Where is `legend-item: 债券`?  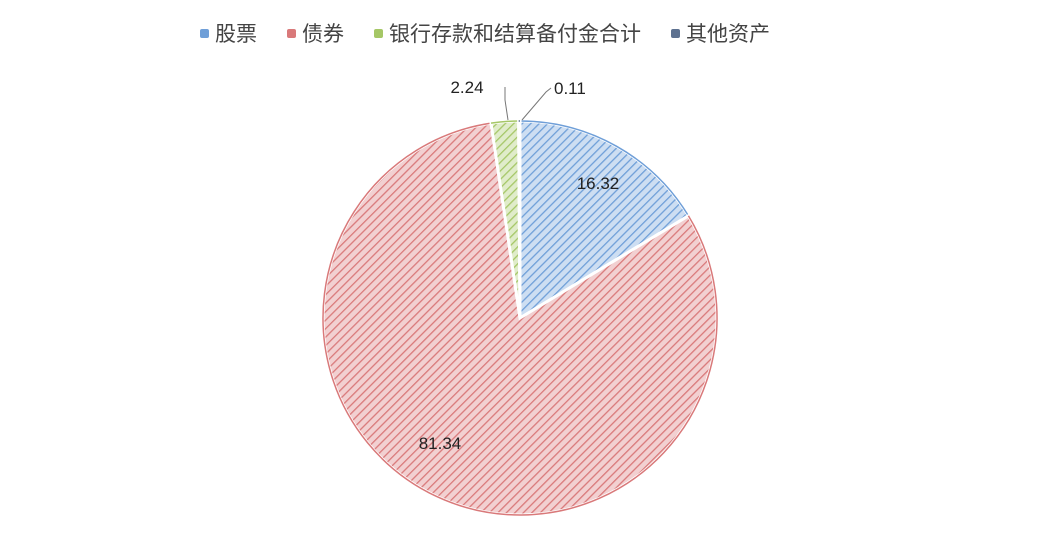
legend-item: 债券 is located at coordinates (315, 33).